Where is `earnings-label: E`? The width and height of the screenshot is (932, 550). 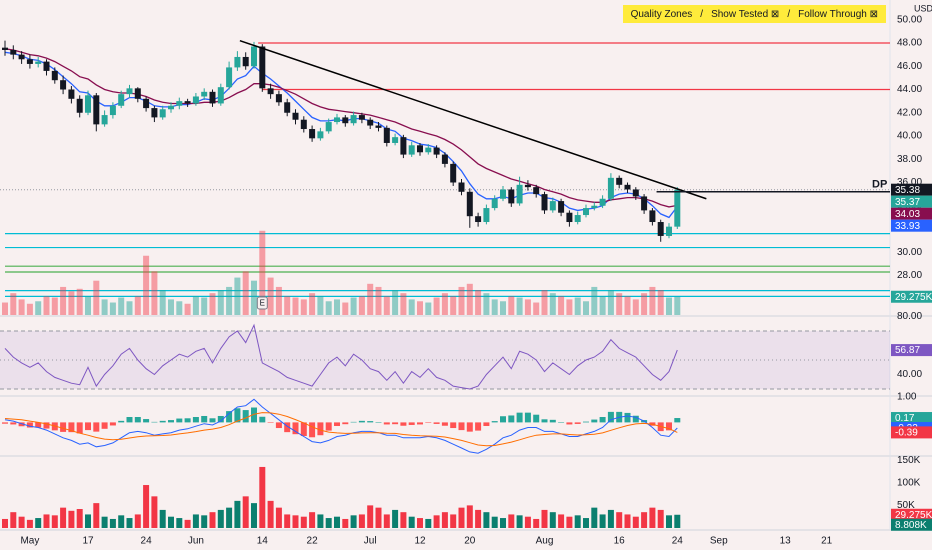 earnings-label: E is located at coordinates (262, 303).